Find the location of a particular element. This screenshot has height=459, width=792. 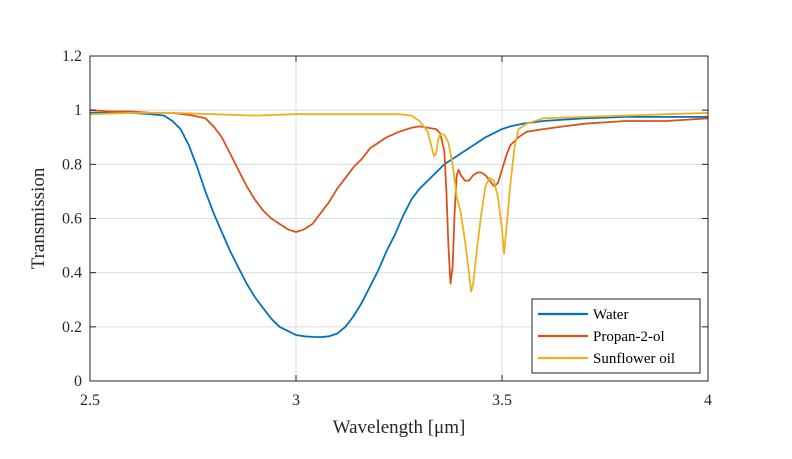

y-tick-label: 0.8 is located at coordinates (72, 164).